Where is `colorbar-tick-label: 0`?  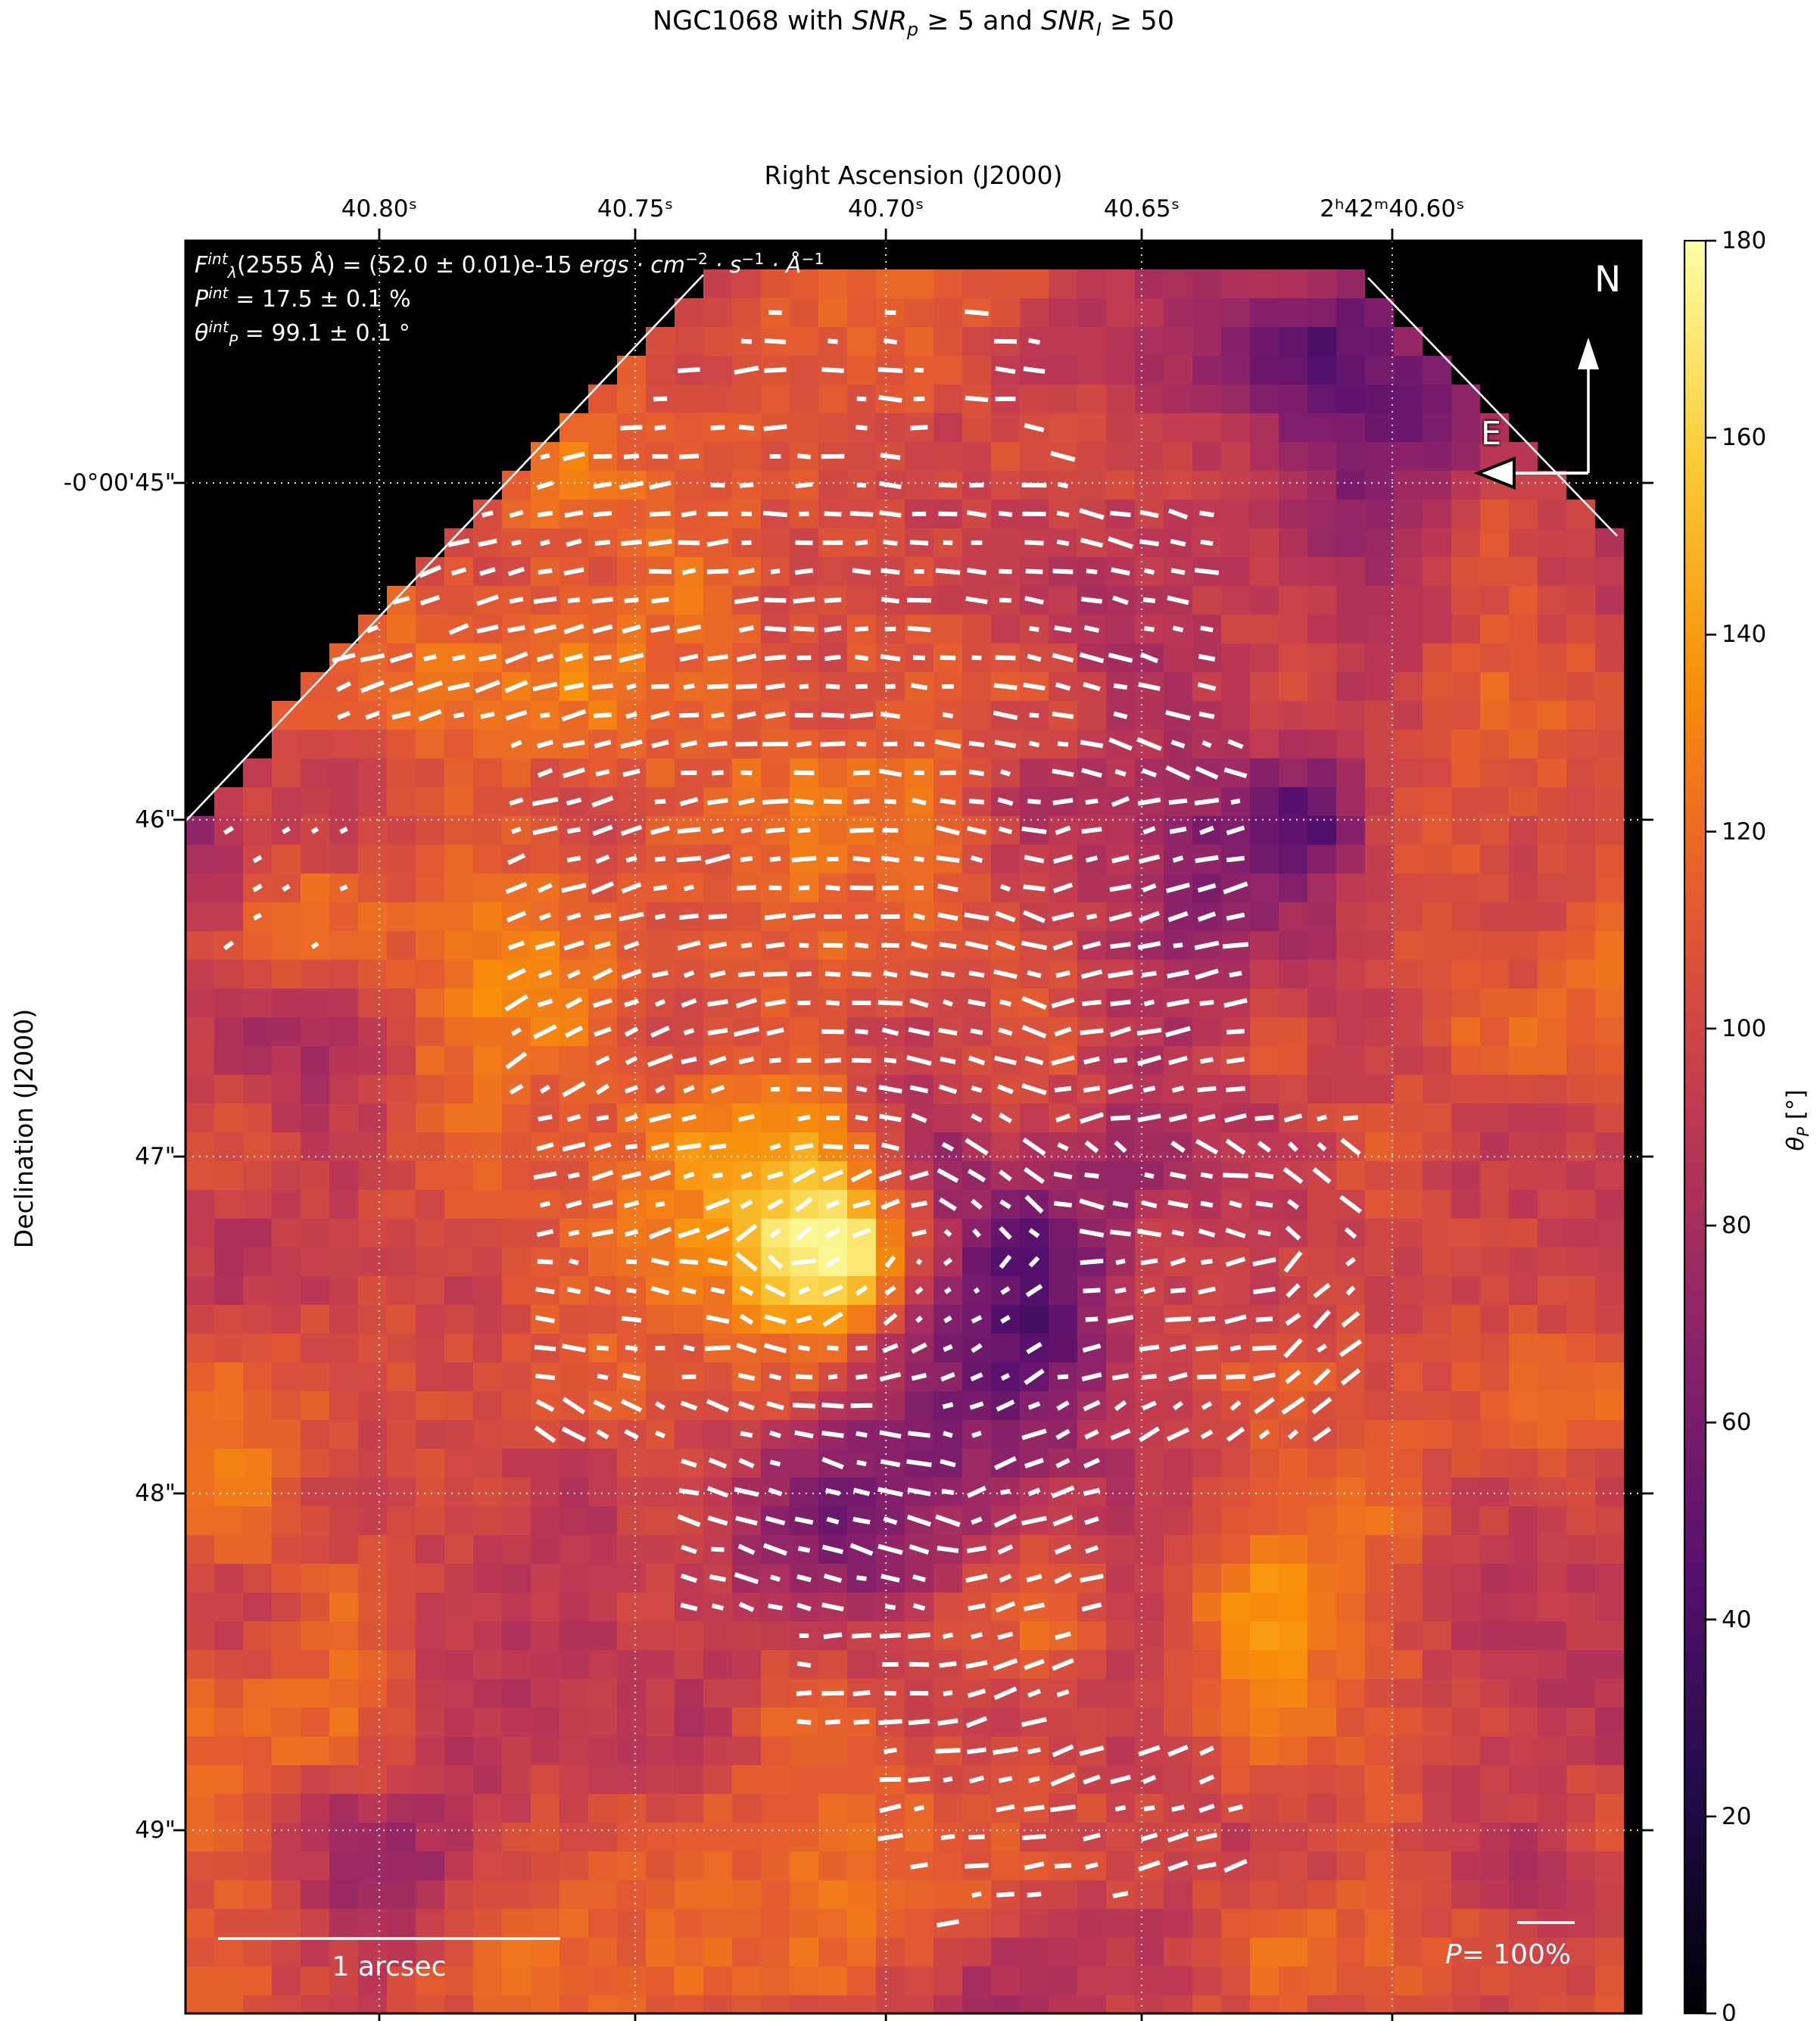 colorbar-tick-label: 0 is located at coordinates (1729, 2011).